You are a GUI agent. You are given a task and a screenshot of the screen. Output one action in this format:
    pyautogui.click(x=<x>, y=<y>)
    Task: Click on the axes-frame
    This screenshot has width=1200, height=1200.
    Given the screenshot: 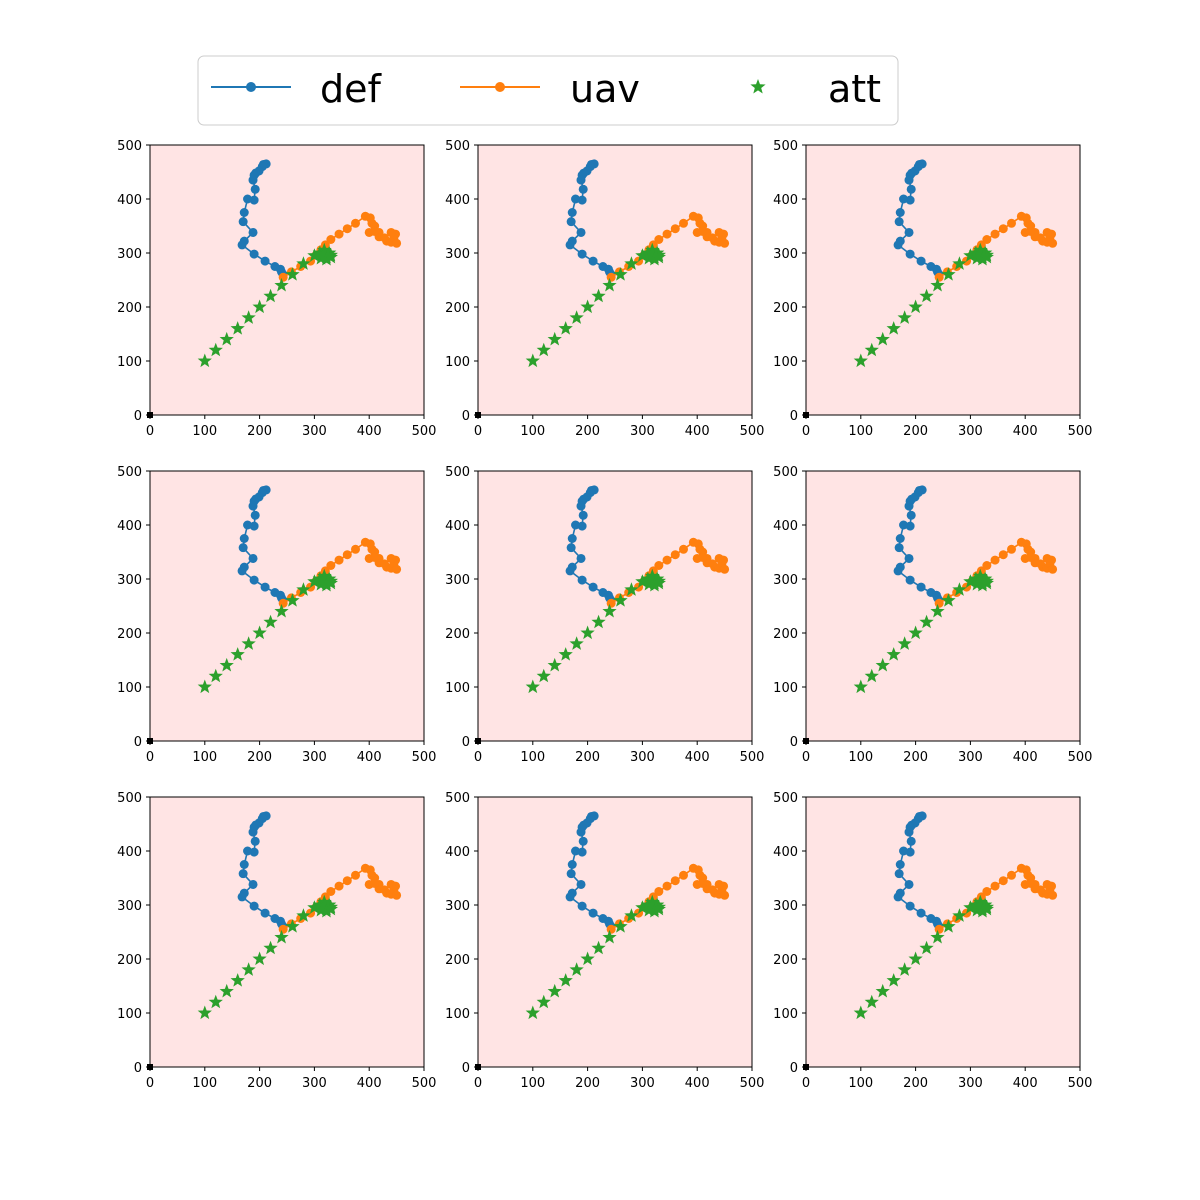 What is the action you would take?
    pyautogui.click(x=943, y=606)
    